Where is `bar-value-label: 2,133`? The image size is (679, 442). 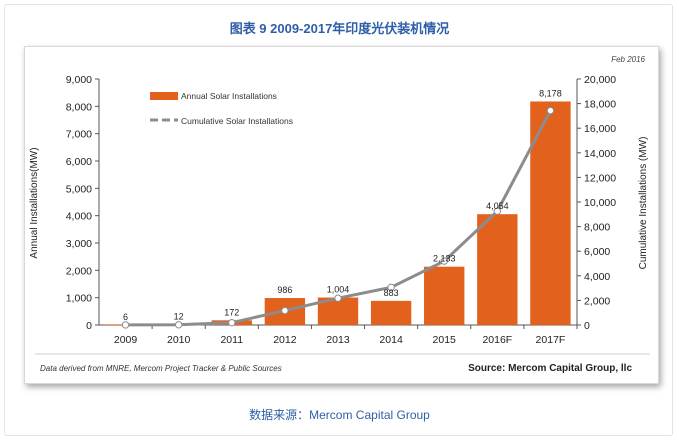 bar-value-label: 2,133 is located at coordinates (444, 259).